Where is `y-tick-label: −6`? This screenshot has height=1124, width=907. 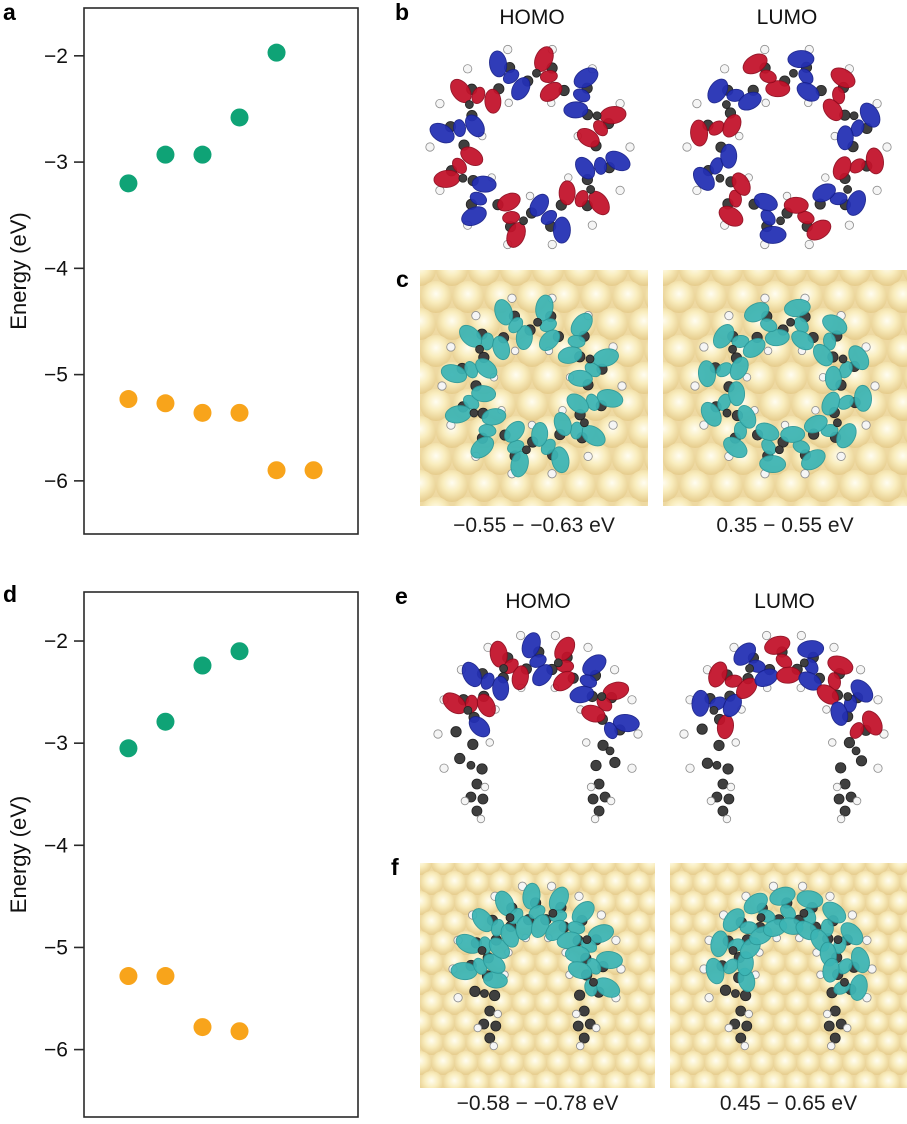 y-tick-label: −6 is located at coordinates (56, 481).